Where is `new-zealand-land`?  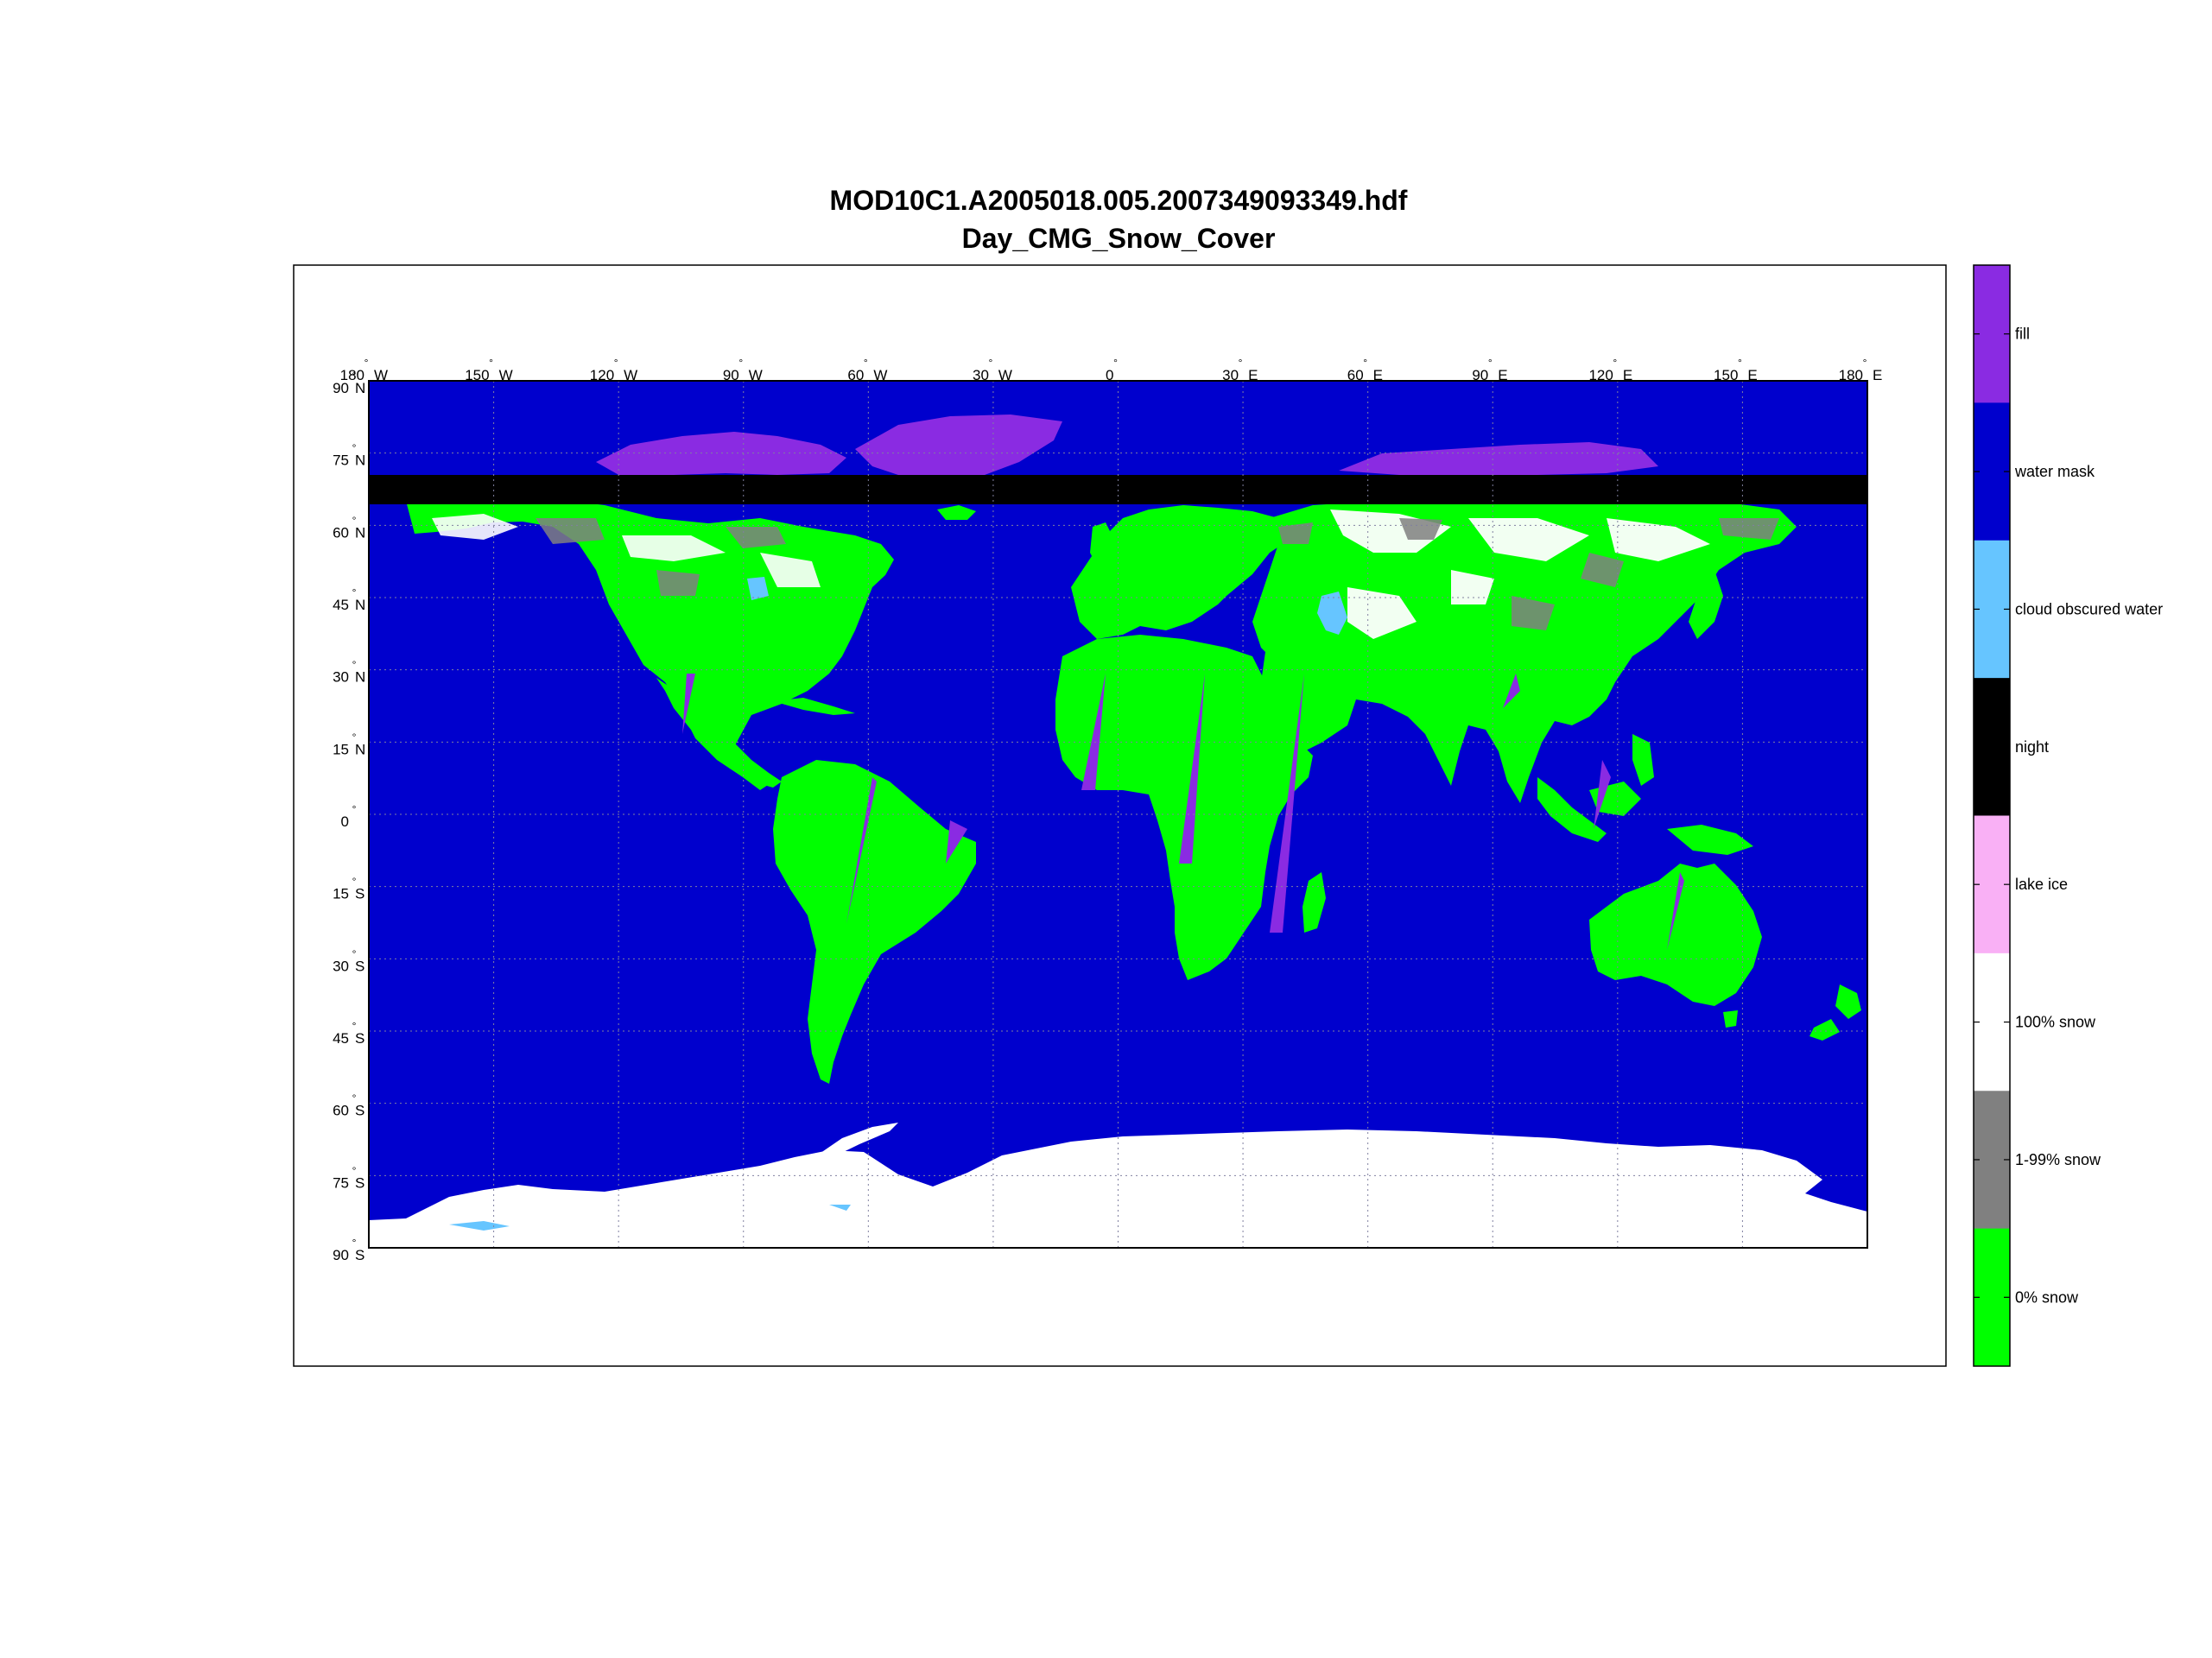 new-zealand-land is located at coordinates (1835, 1012).